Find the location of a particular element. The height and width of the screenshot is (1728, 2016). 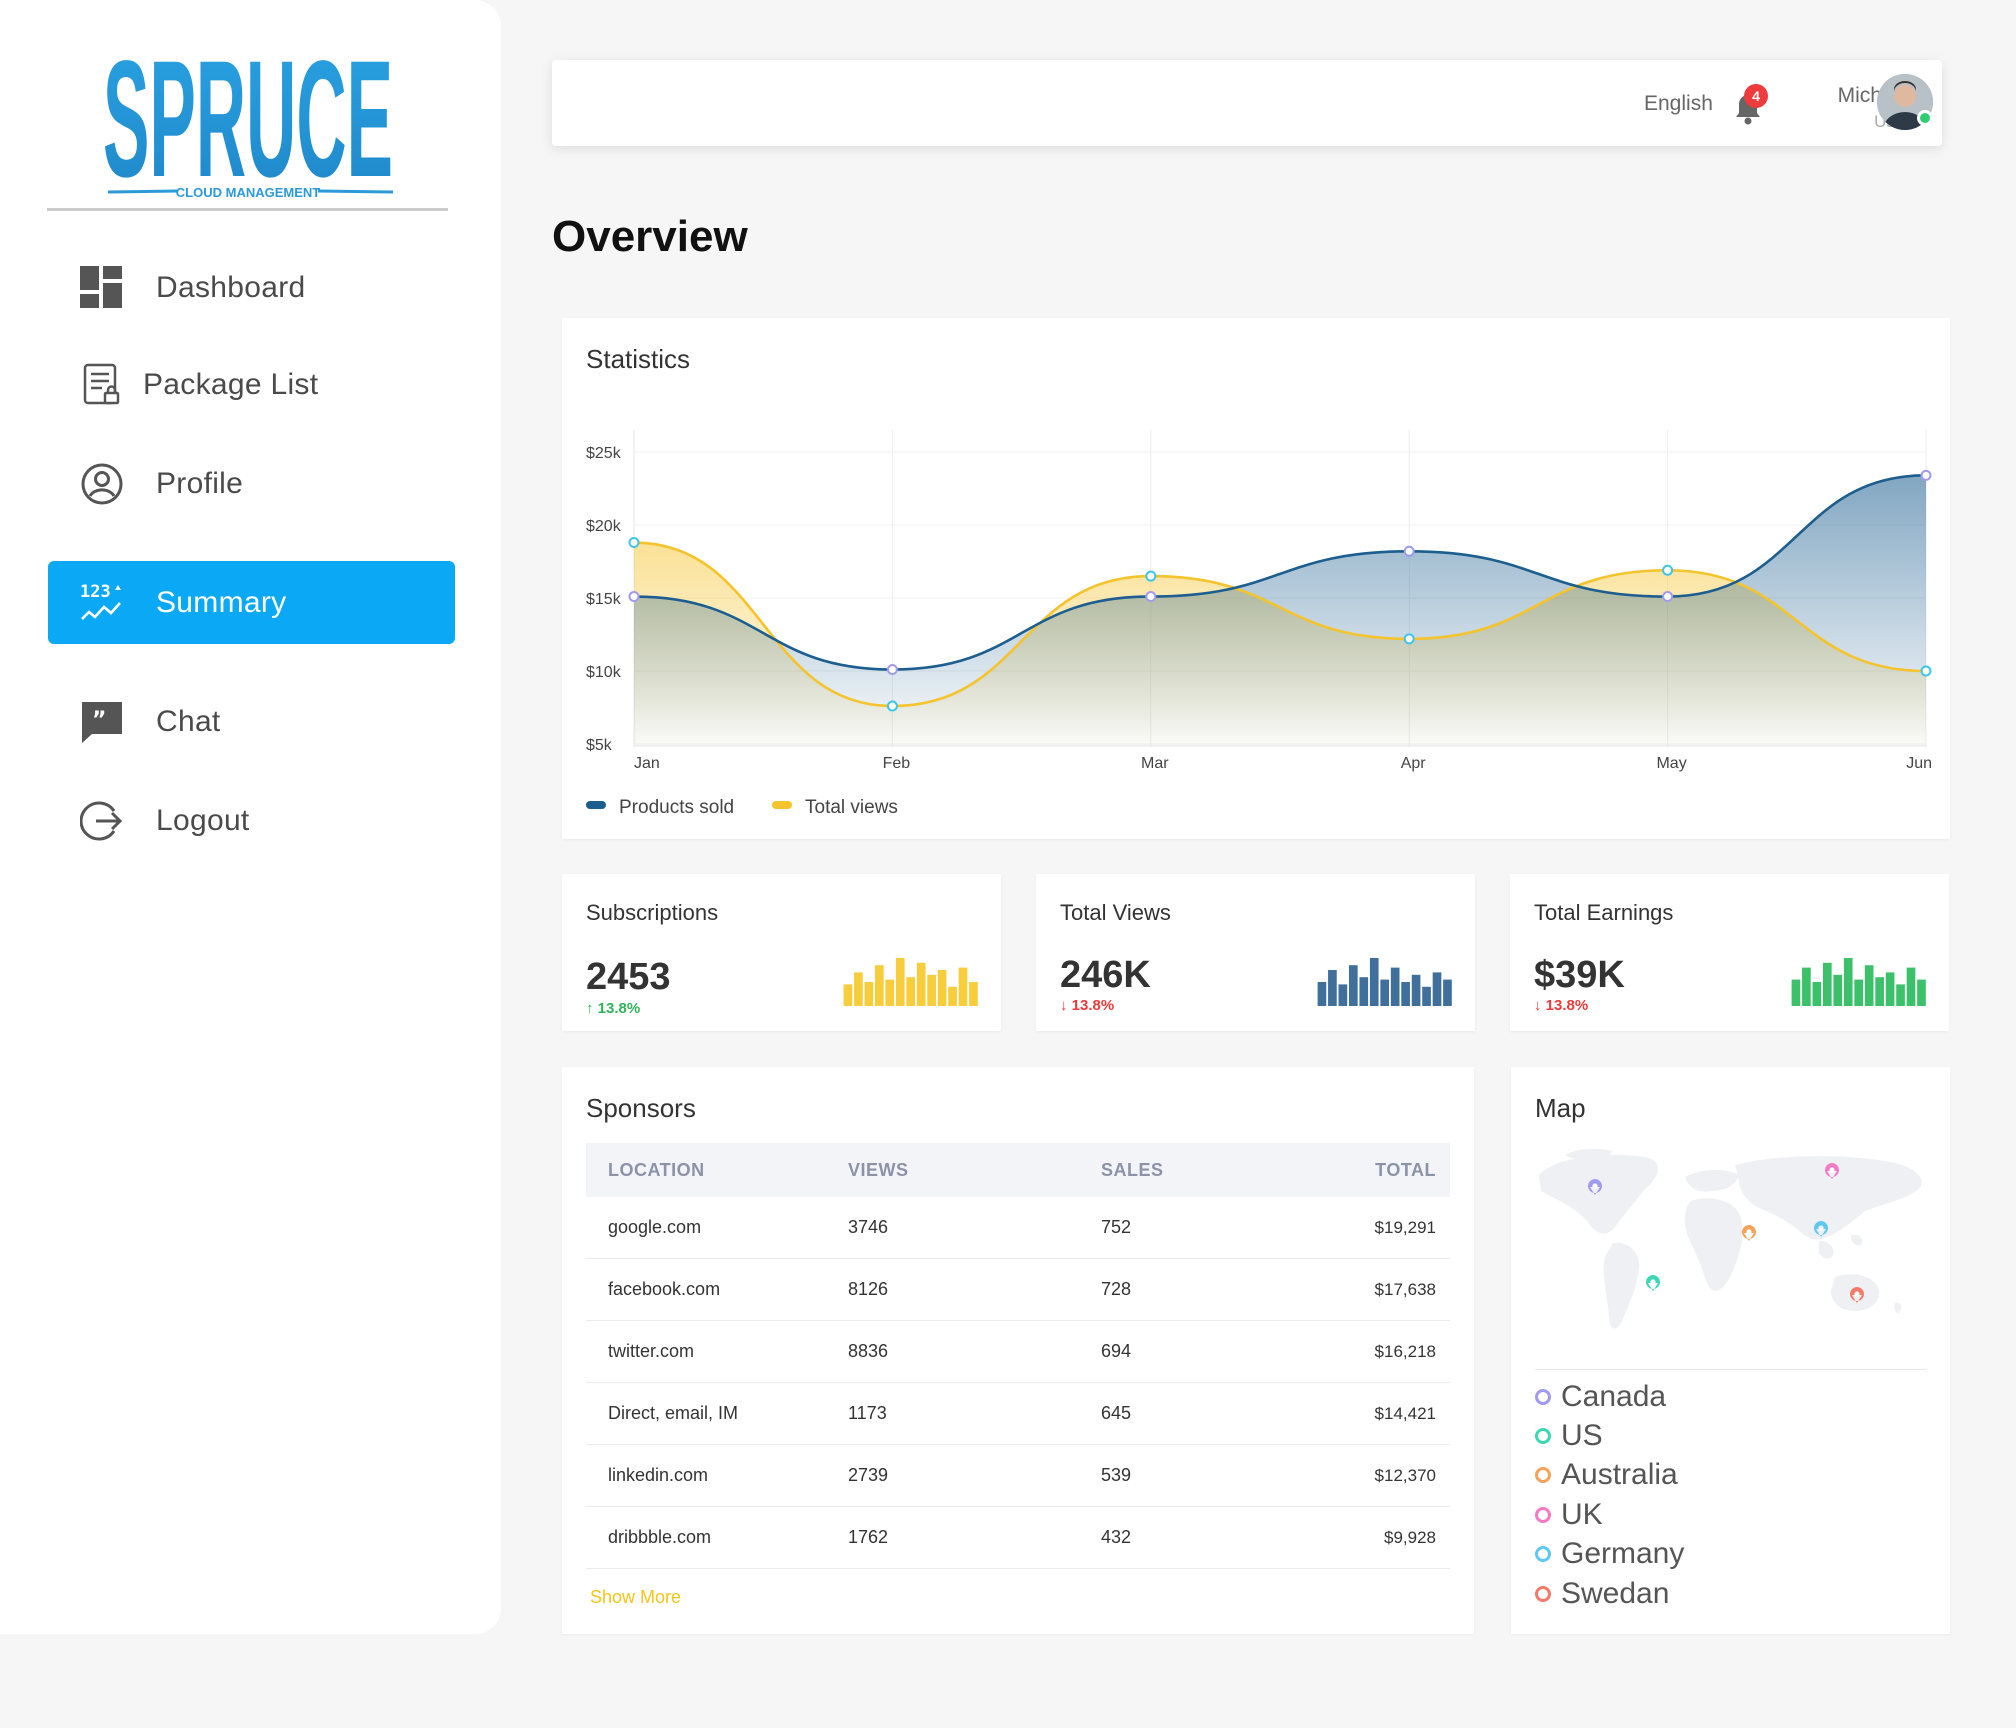

legend-item-australia: Australia is located at coordinates (1609, 1475).